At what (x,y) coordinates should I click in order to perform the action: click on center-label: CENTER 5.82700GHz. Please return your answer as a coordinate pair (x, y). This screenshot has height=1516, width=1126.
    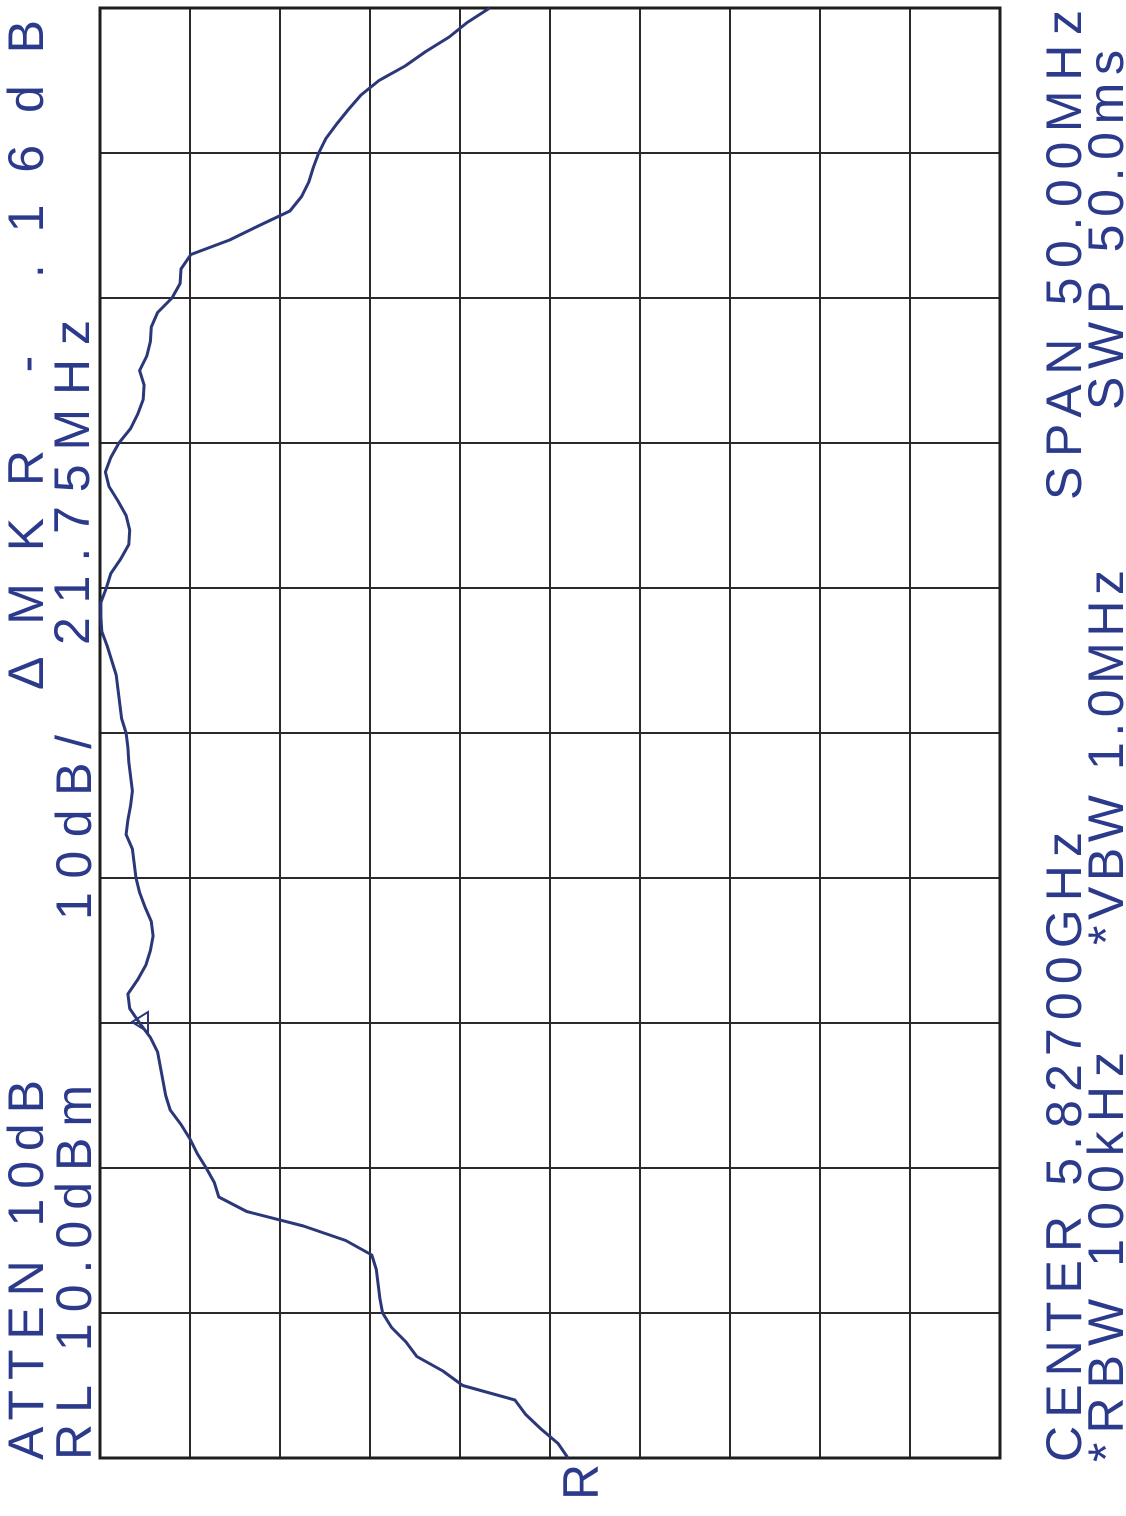
    Looking at the image, I should click on (1064, 1147).